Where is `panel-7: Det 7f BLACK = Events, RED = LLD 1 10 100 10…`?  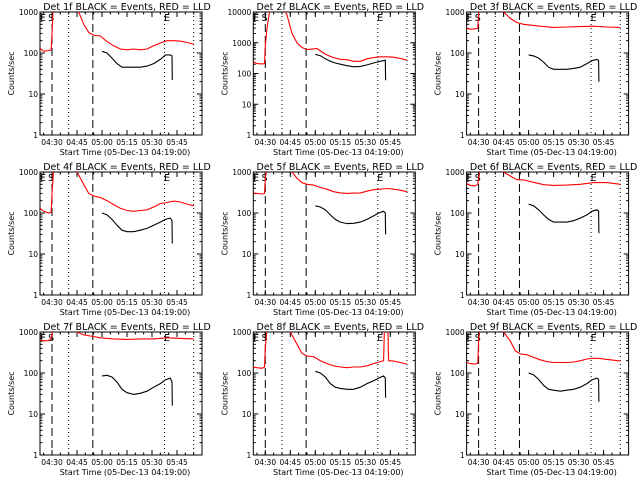
panel-7: Det 7f BLACK = Events, RED = LLD 1 10 100 10… is located at coordinates (109, 399).